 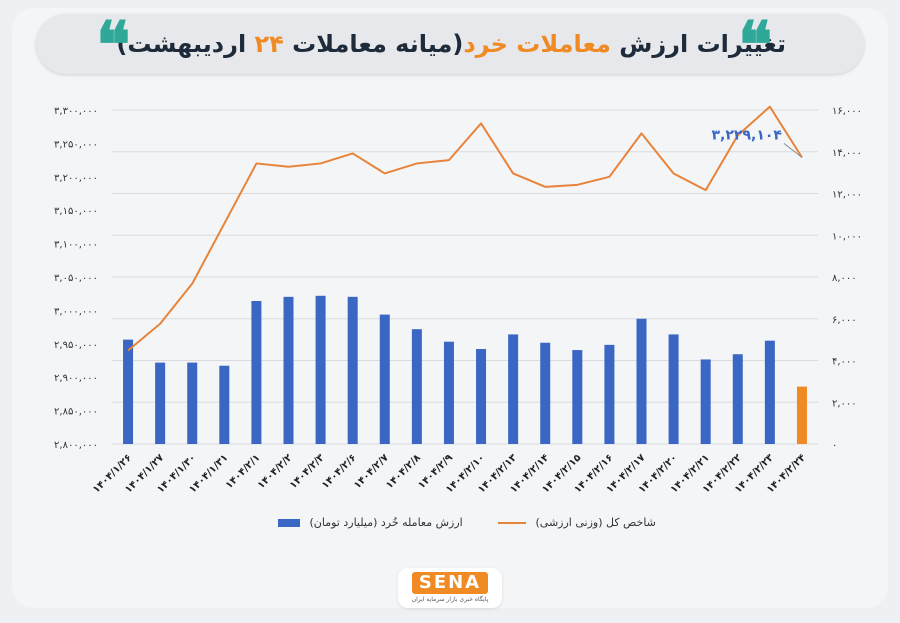 What do you see at coordinates (793, 150) in the screenshot?
I see `annotation-leader` at bounding box center [793, 150].